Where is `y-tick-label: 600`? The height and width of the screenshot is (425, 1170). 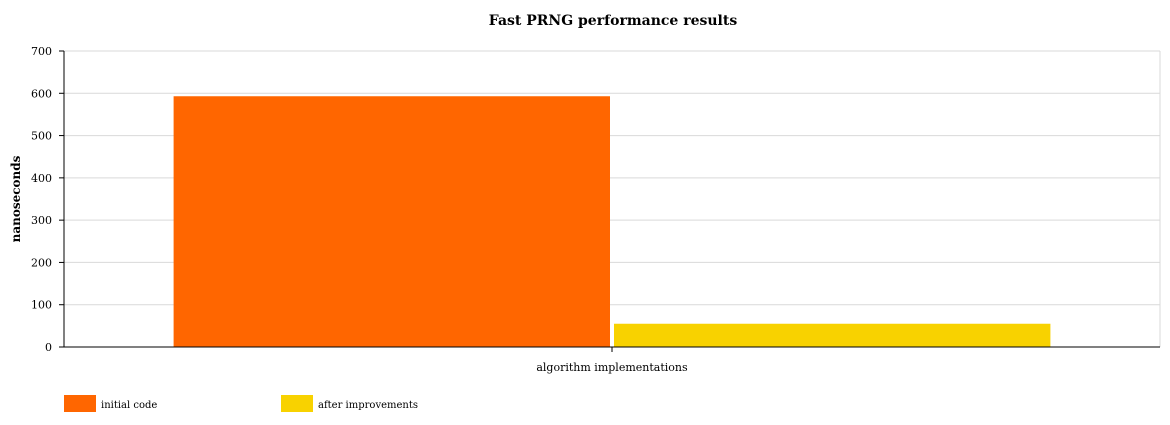 y-tick-label: 600 is located at coordinates (41, 93).